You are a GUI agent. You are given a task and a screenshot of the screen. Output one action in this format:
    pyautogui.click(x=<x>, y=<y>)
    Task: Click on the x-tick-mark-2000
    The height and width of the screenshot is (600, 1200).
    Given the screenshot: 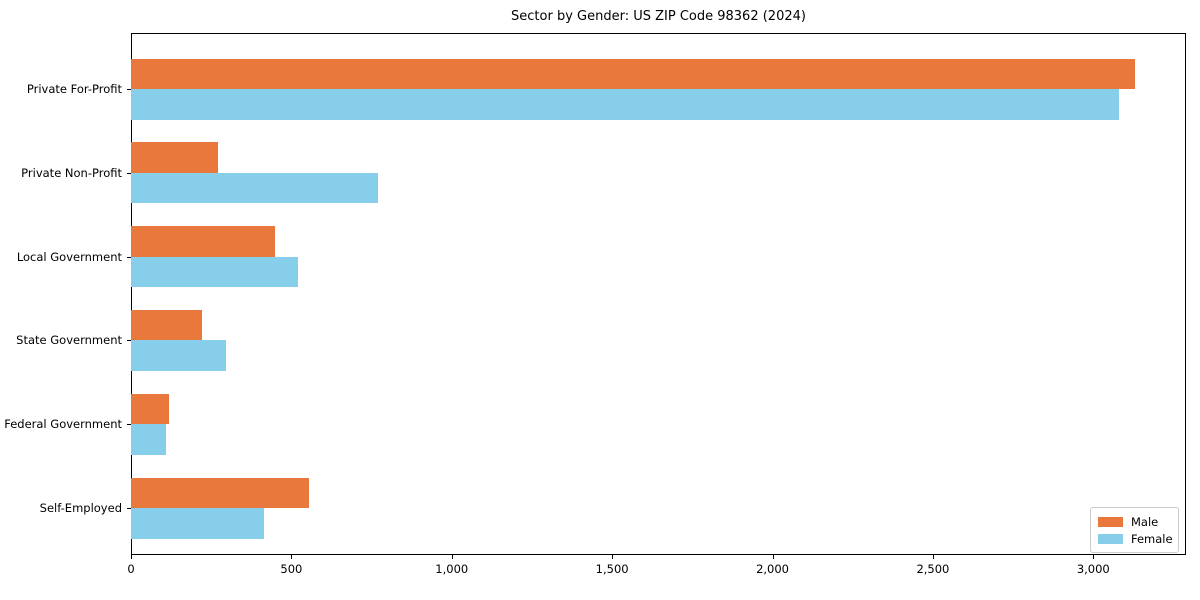 What is the action you would take?
    pyautogui.click(x=773, y=557)
    